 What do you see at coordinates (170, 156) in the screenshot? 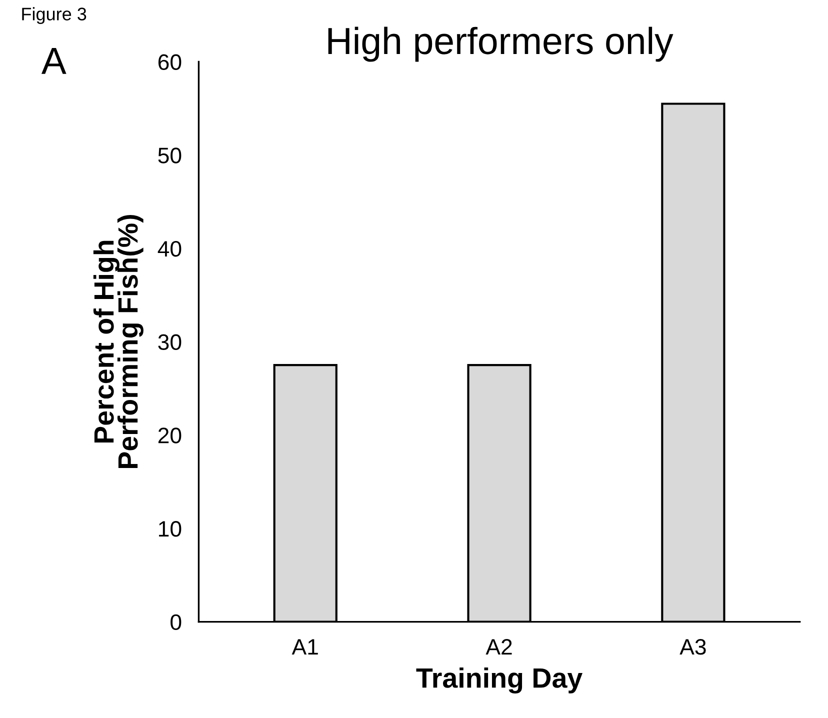
I see `y-tick-label: 50` at bounding box center [170, 156].